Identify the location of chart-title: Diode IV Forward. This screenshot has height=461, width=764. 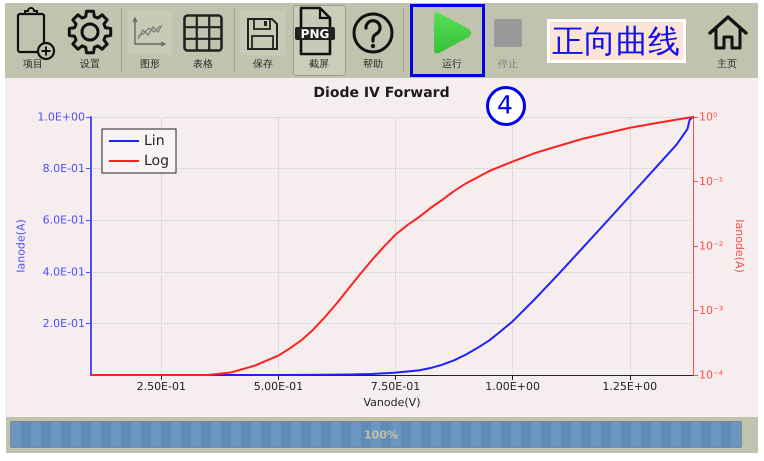
(381, 93).